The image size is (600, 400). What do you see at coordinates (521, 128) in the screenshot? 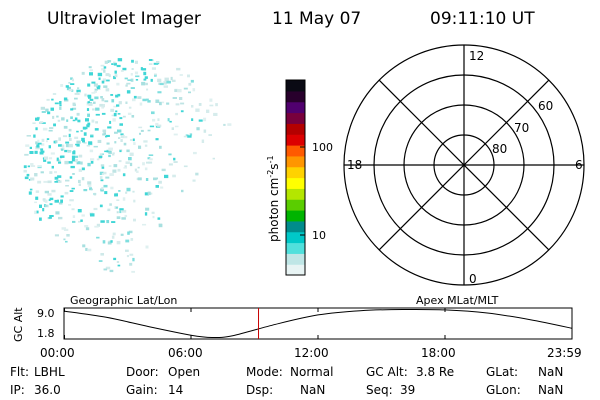
I see `lat-label-70: 70` at bounding box center [521, 128].